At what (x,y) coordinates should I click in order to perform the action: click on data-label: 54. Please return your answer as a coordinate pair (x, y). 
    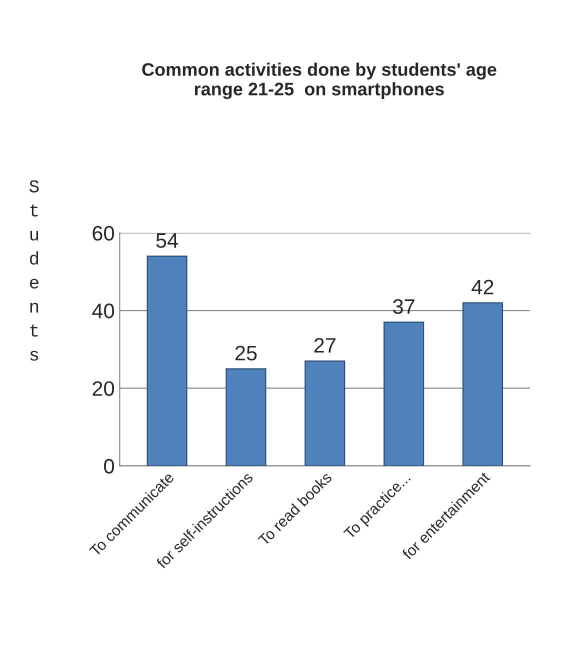
    Looking at the image, I should click on (167, 240).